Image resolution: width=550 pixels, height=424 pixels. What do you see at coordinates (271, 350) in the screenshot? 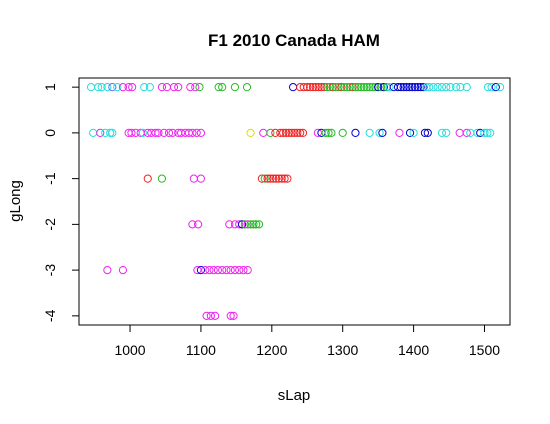
I see `x-tick-label: 1200` at bounding box center [271, 350].